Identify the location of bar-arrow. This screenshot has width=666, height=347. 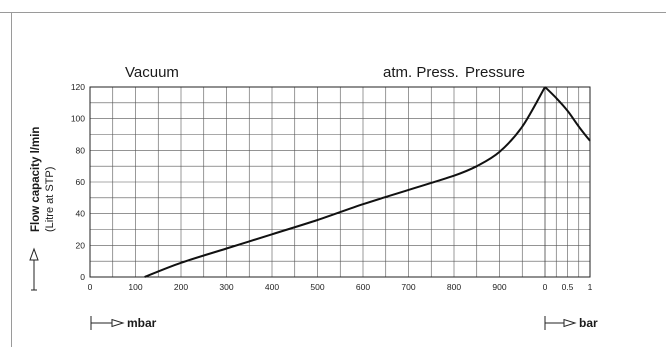
(560, 323).